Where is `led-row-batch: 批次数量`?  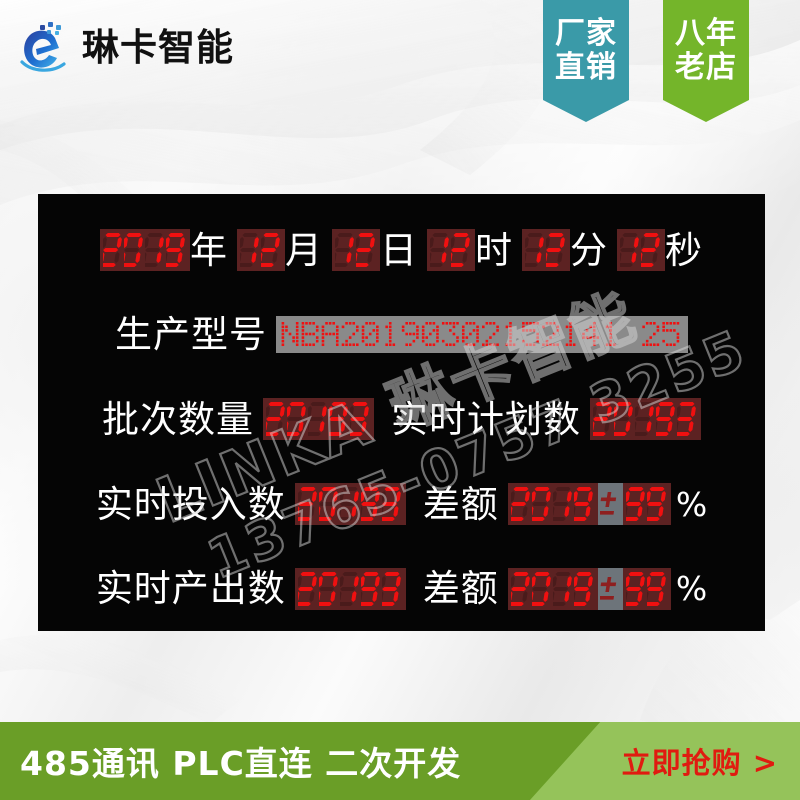 led-row-batch: 批次数量 is located at coordinates (401, 419).